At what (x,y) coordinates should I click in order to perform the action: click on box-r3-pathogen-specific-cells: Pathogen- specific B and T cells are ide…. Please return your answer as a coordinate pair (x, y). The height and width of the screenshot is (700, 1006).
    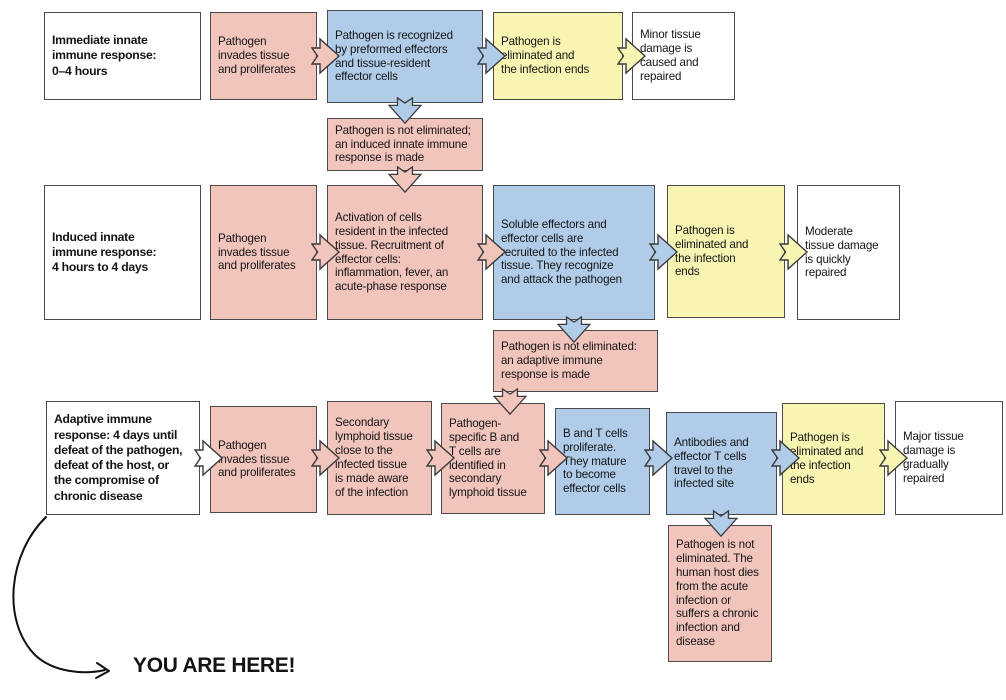
    Looking at the image, I should click on (493, 458).